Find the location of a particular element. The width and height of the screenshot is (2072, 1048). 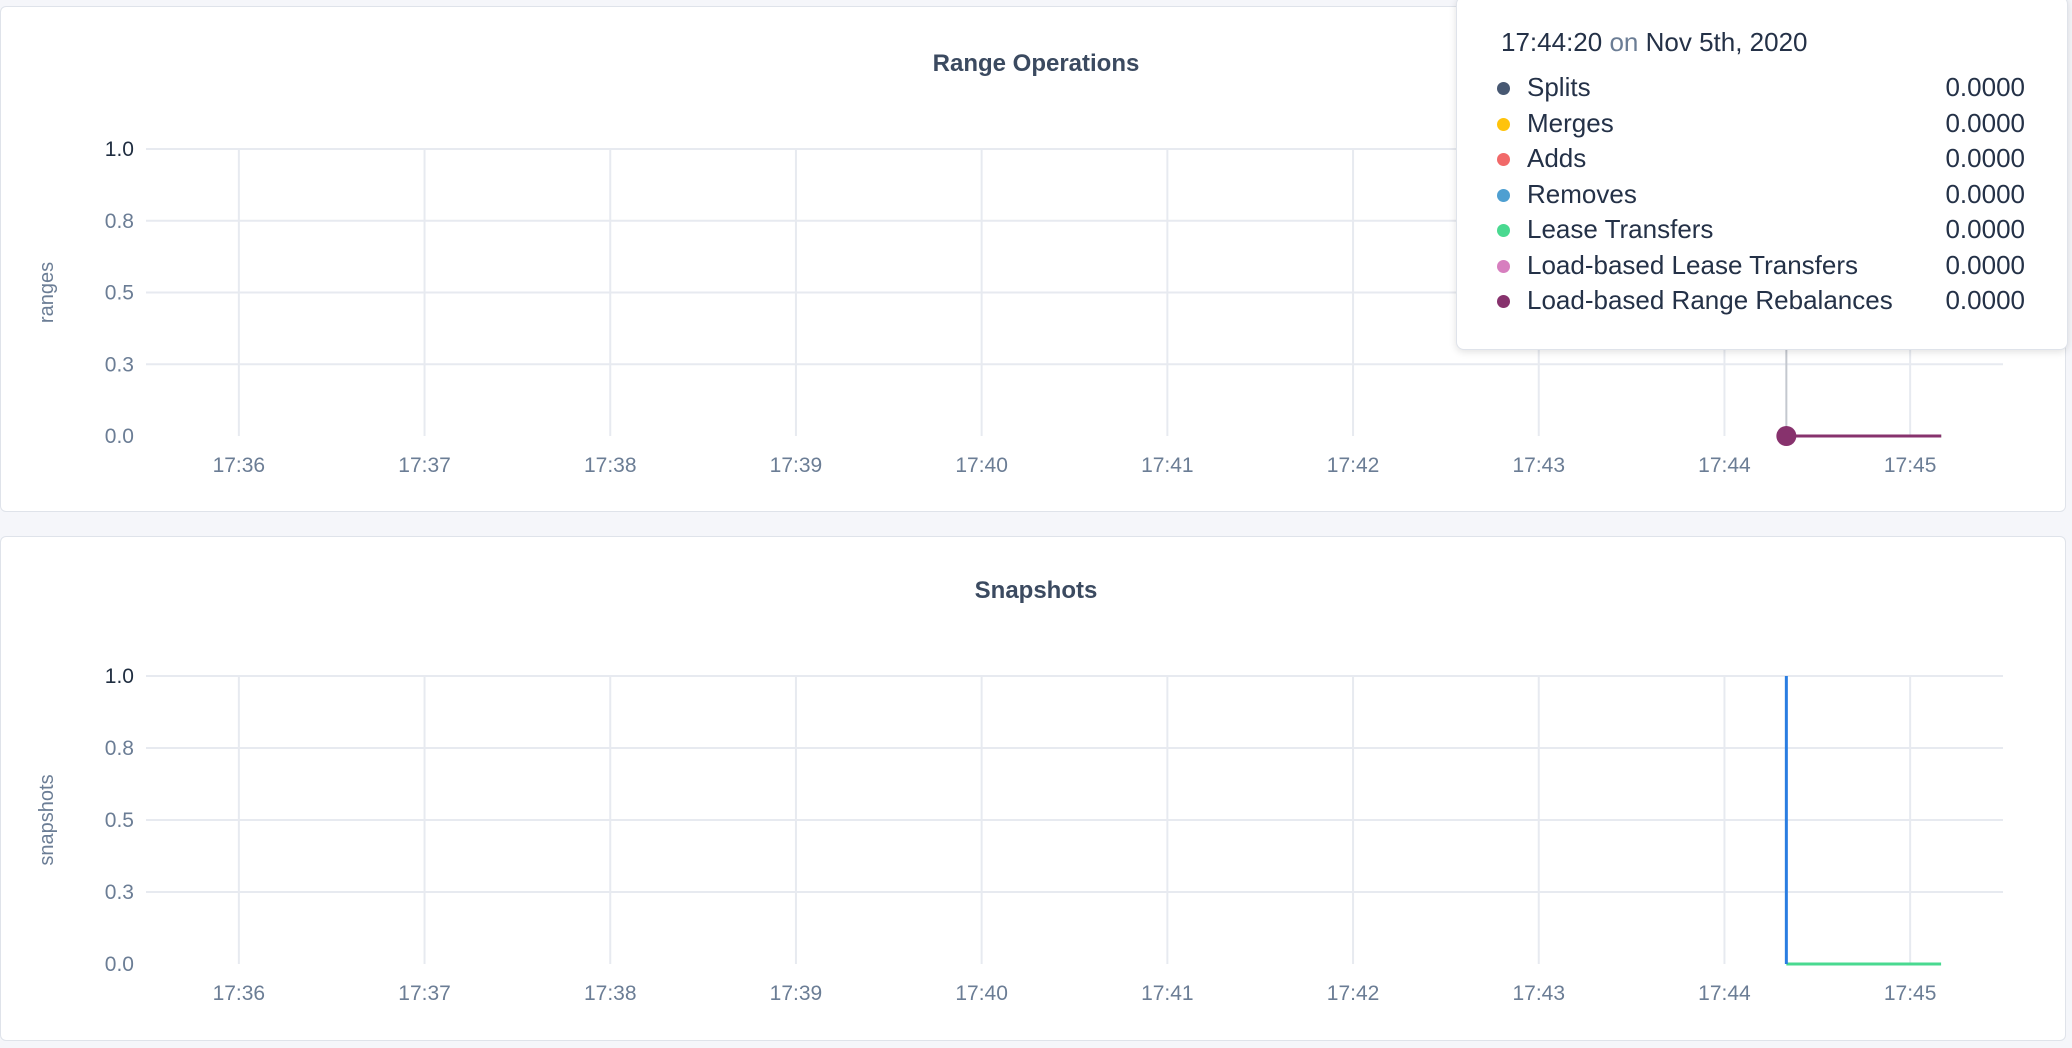

tooltip-row: Splits 0.0000 is located at coordinates (1761, 89).